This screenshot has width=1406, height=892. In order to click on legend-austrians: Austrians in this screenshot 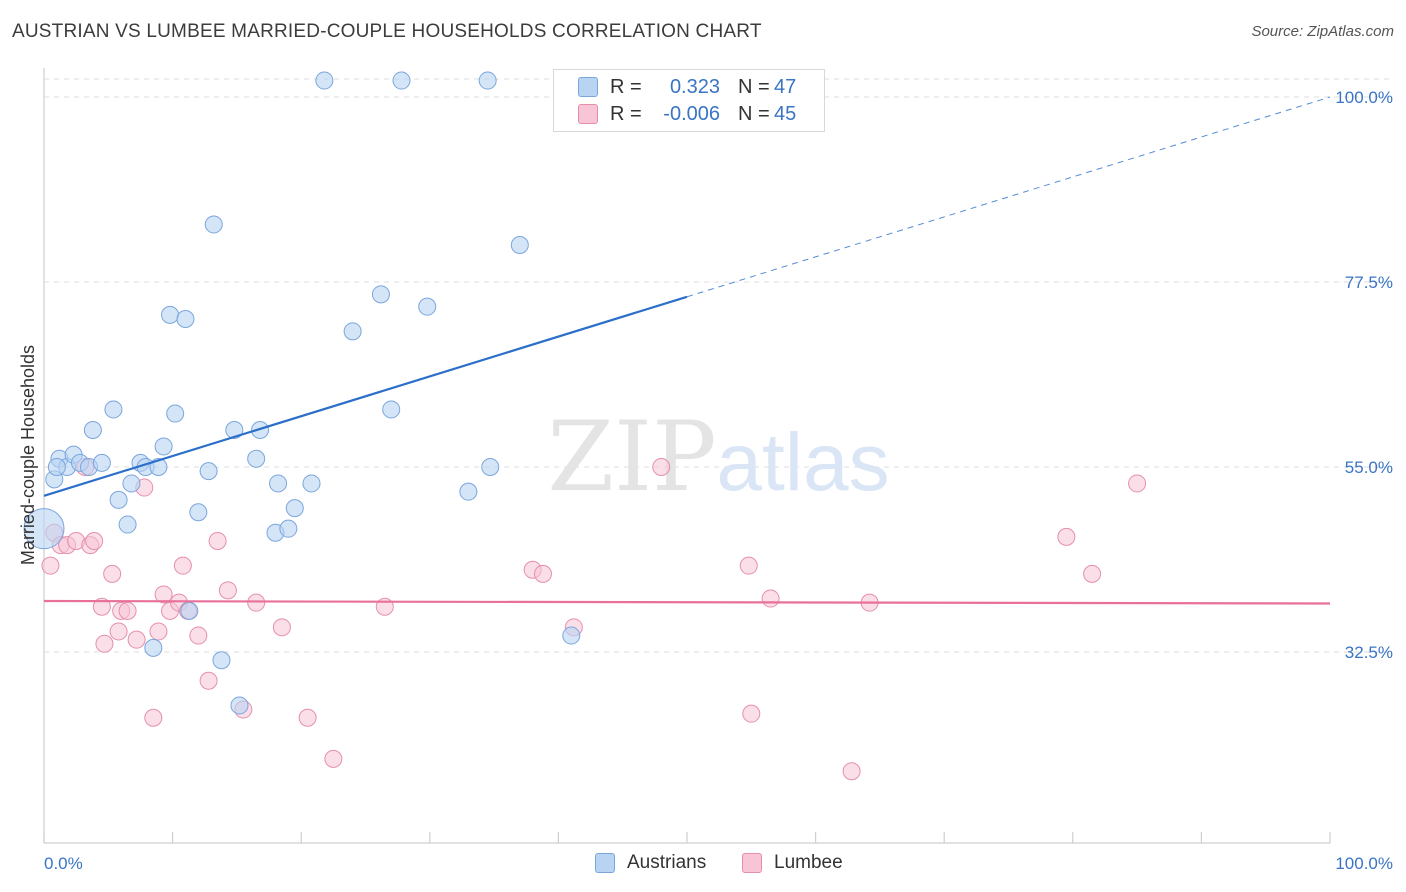, I will do `click(650, 863)`.